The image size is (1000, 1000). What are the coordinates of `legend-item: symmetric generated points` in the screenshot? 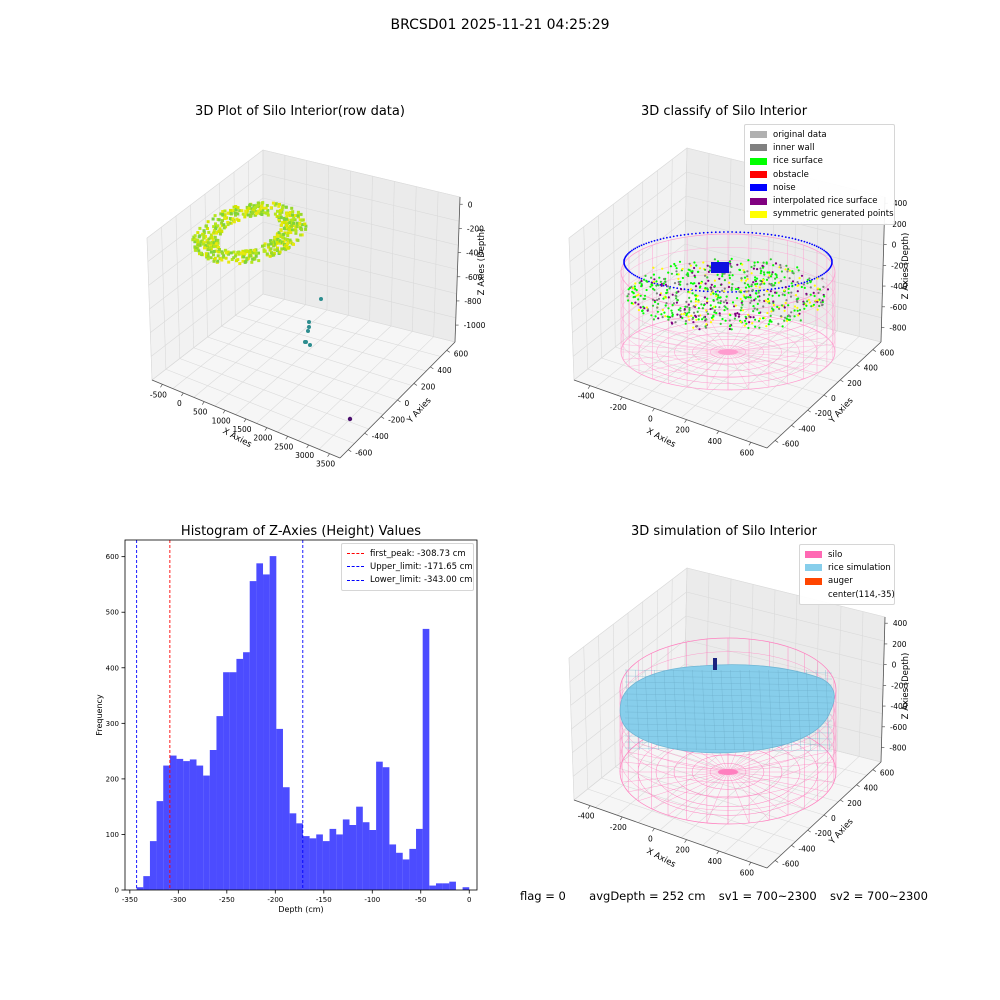 It's located at (822, 214).